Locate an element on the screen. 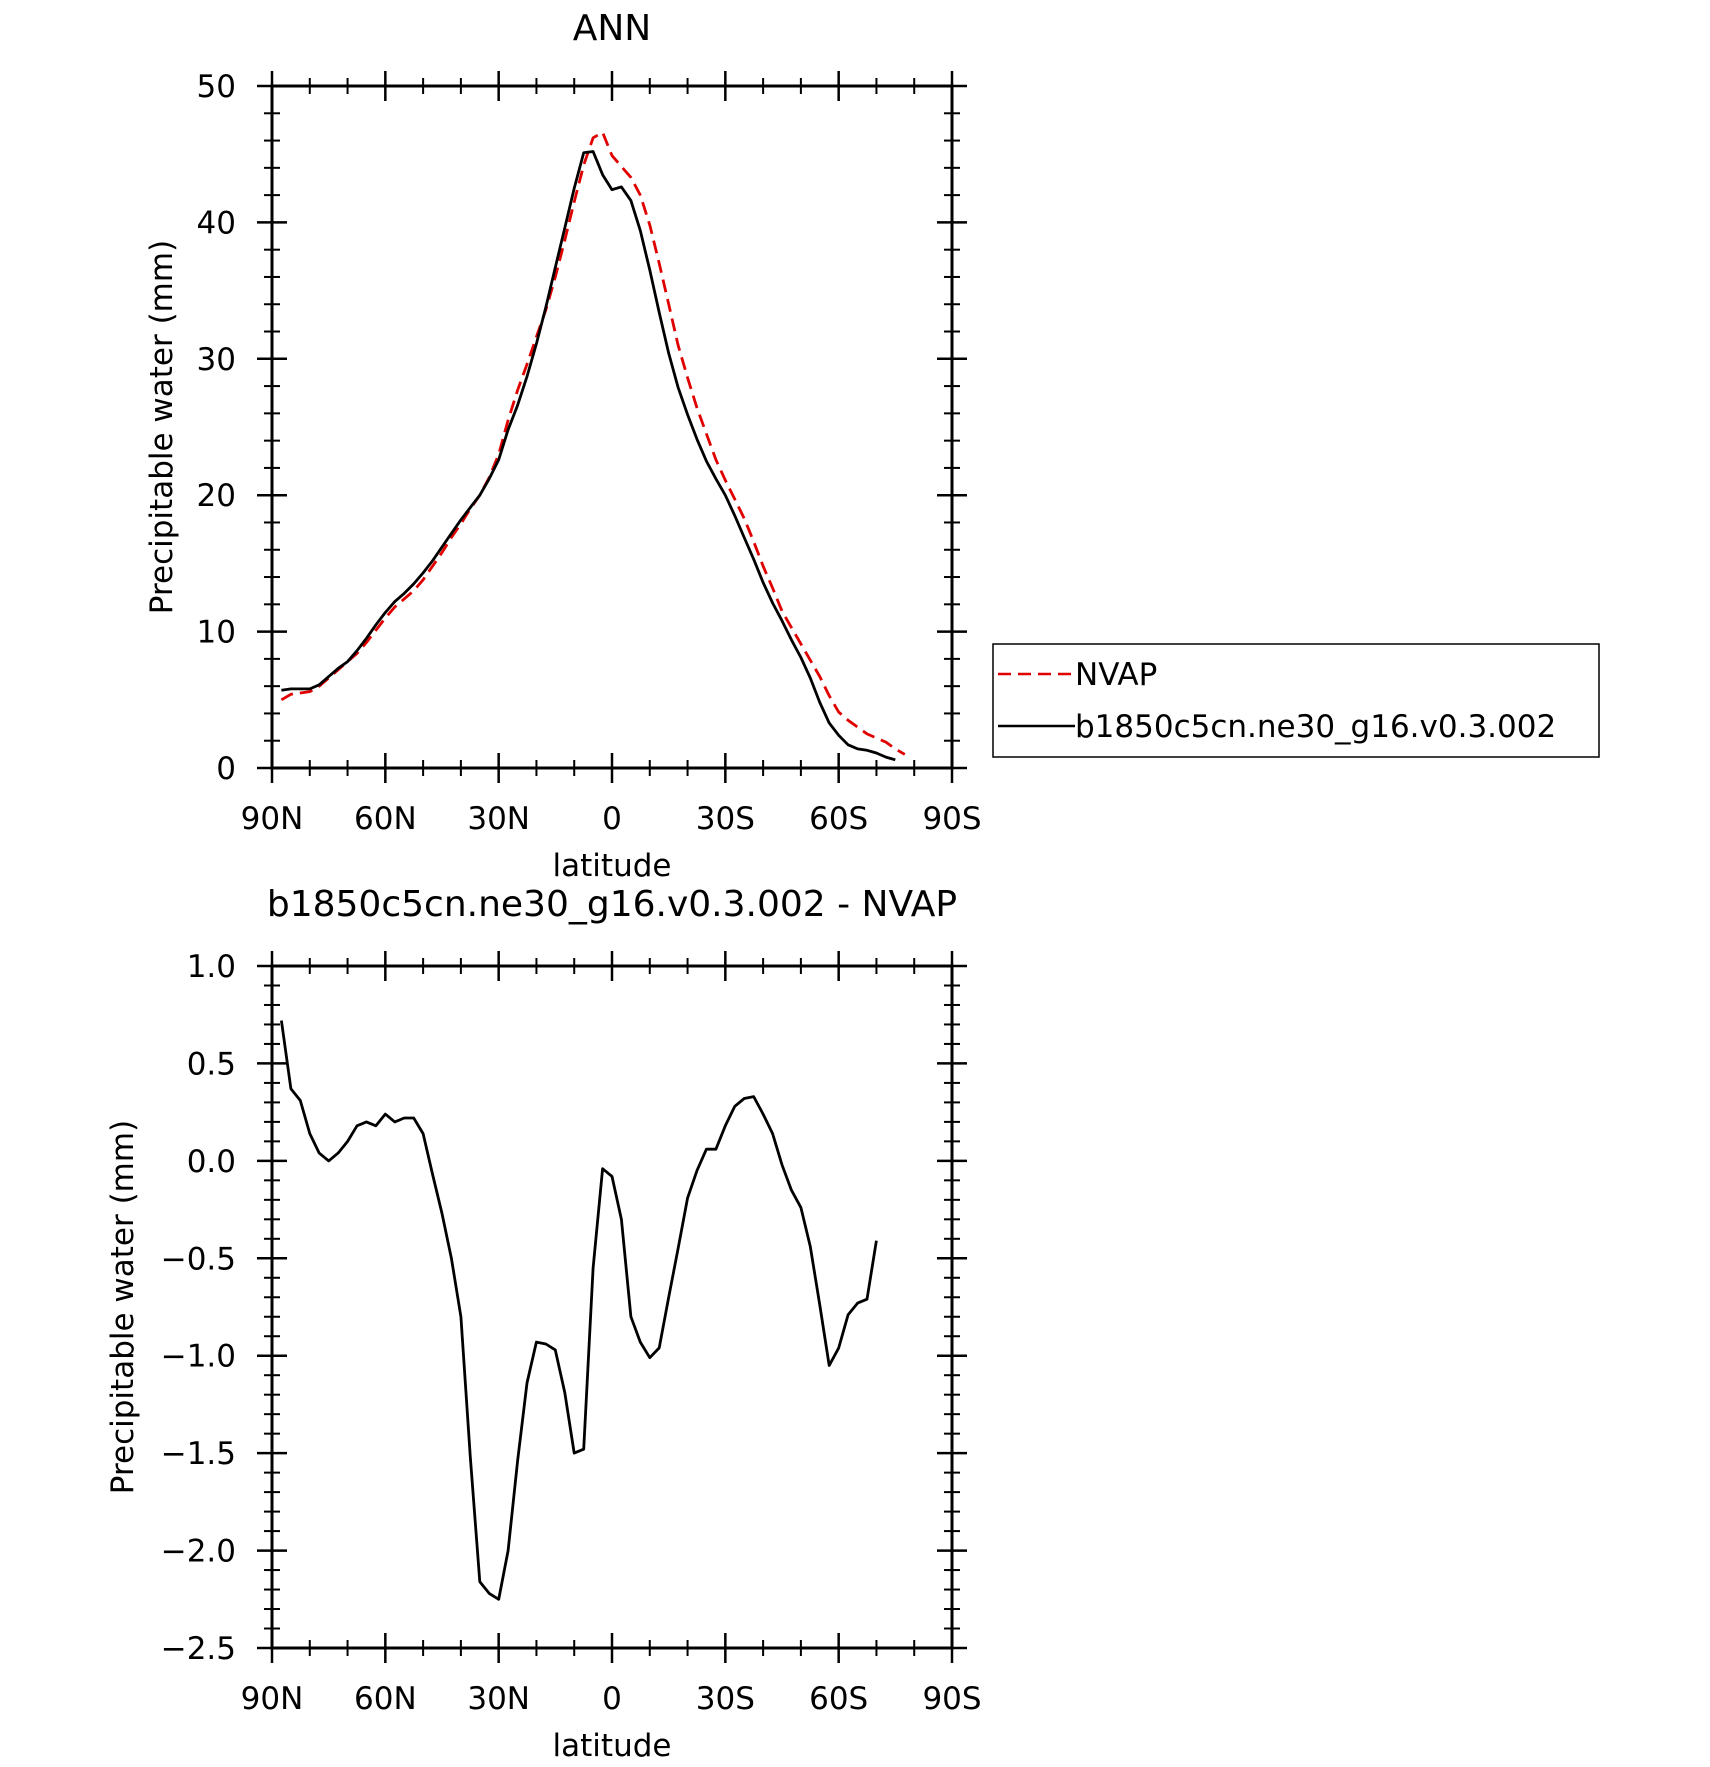 The image size is (1710, 1767). legend-label-nvap: NVAP is located at coordinates (1116, 675).